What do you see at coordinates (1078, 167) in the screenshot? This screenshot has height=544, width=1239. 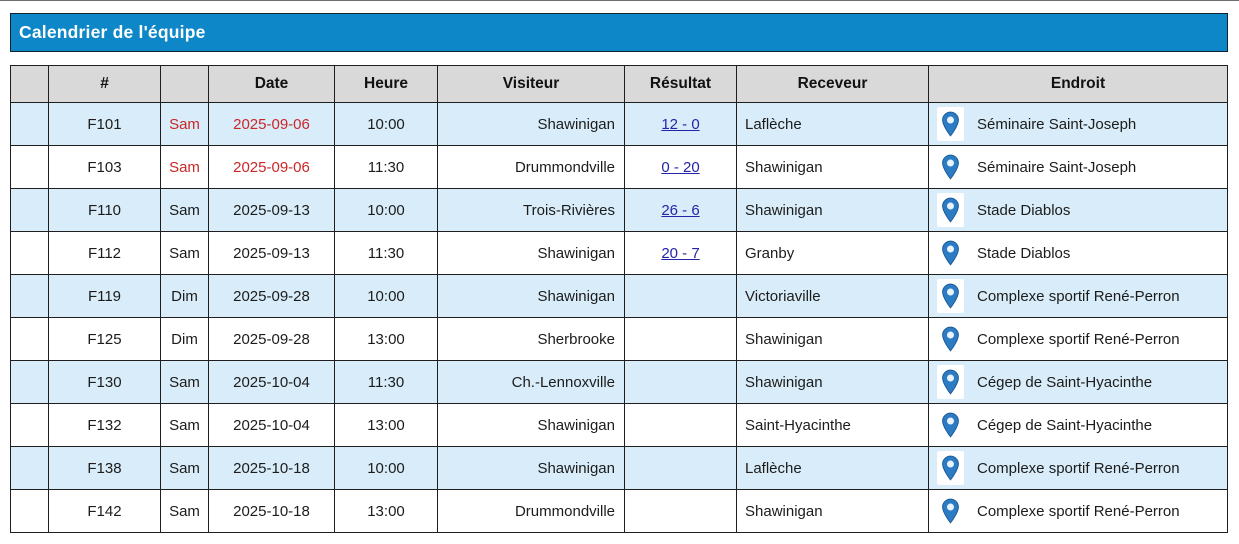 I see `venue-cell: Séminaire Saint-Joseph` at bounding box center [1078, 167].